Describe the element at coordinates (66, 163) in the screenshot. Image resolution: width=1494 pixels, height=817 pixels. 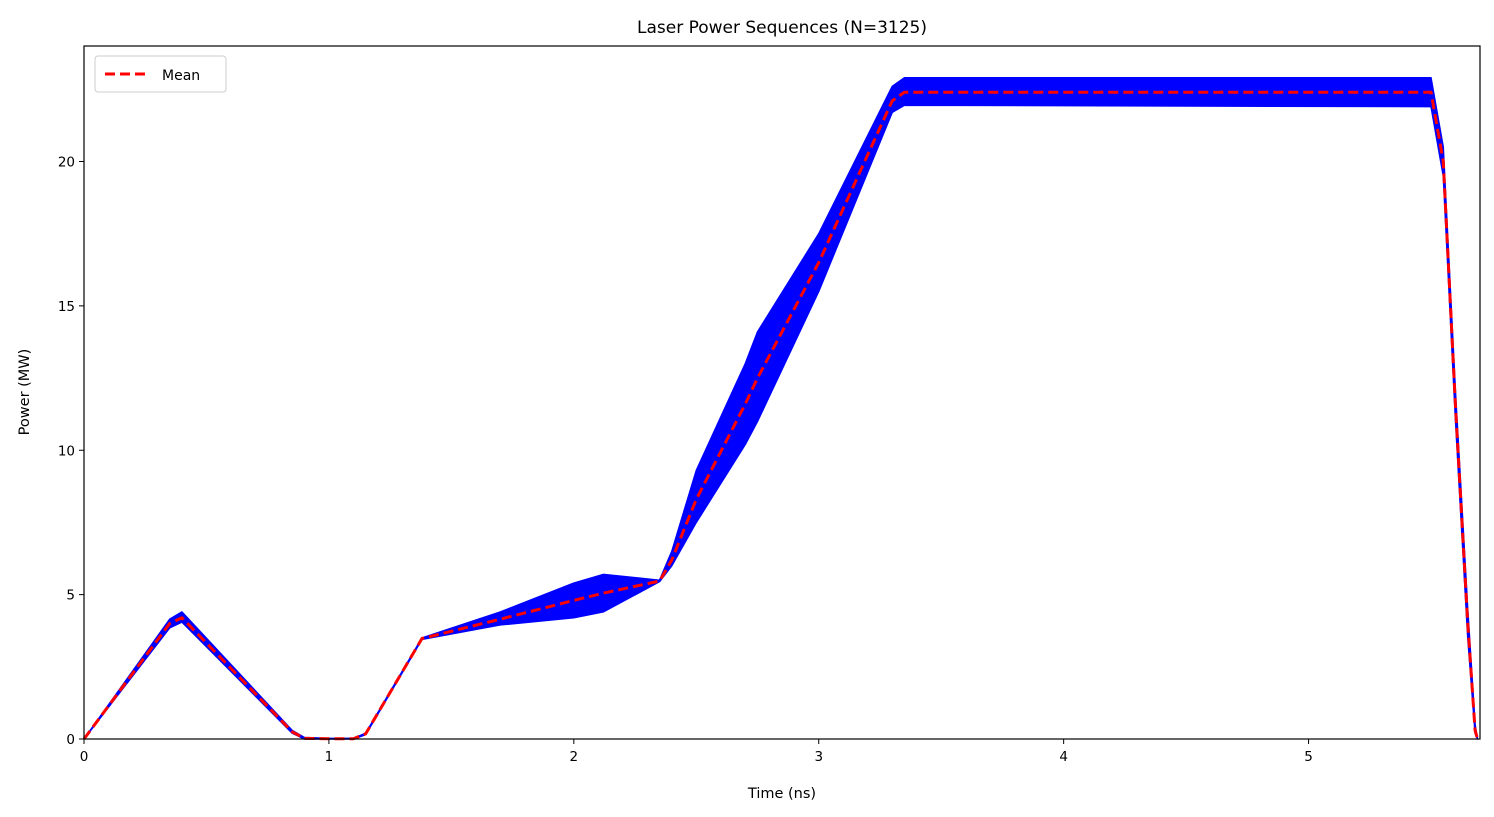
I see `y-tick-label: 20` at that location.